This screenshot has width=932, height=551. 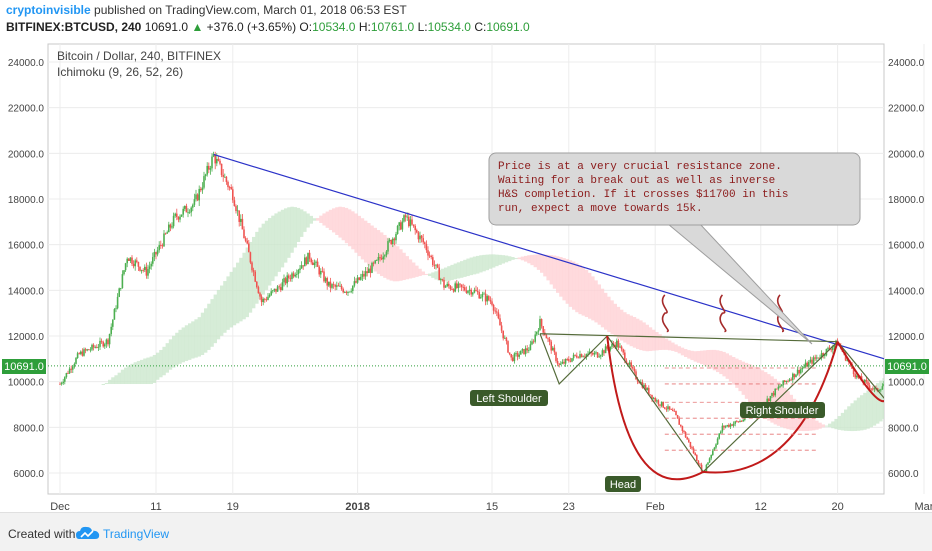 I want to click on y-tick-label-right: 10000.0, so click(x=906, y=383).